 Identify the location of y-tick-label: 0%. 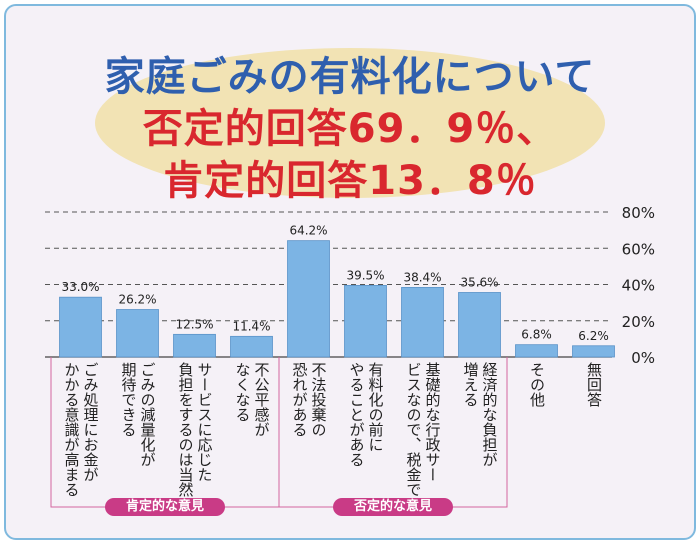
(643, 358).